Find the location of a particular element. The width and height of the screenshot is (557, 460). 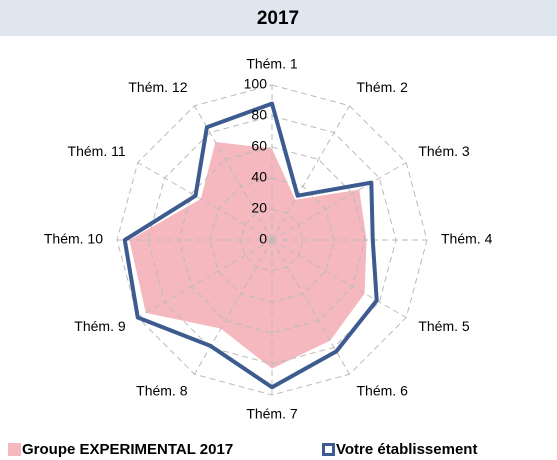

category-label: Thém. 9 is located at coordinates (100, 326).